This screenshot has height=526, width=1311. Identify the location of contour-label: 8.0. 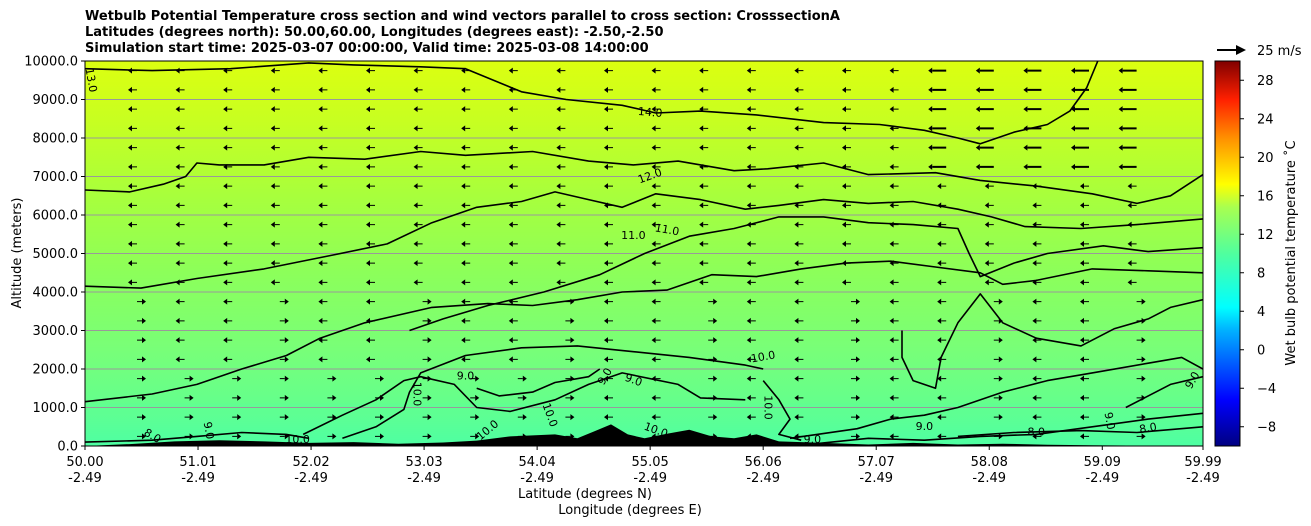
(1147, 428).